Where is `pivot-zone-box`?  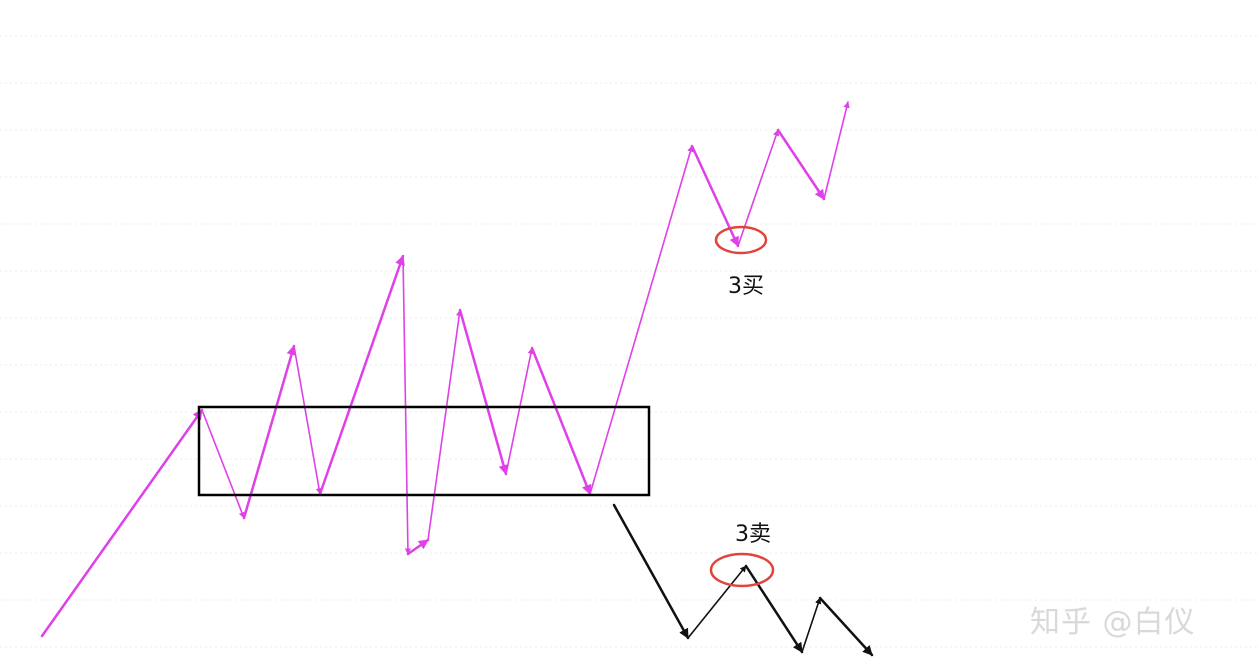 pivot-zone-box is located at coordinates (424, 451).